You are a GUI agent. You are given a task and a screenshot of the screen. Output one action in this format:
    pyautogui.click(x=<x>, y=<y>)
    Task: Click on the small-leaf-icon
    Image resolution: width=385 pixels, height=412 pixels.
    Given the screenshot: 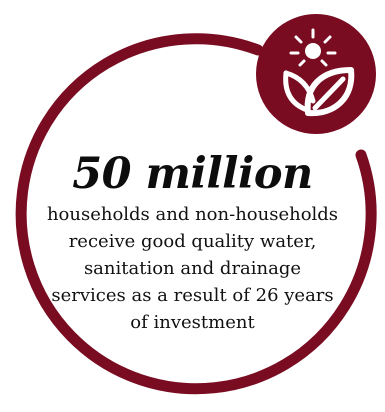 What is the action you would take?
    pyautogui.click(x=299, y=91)
    